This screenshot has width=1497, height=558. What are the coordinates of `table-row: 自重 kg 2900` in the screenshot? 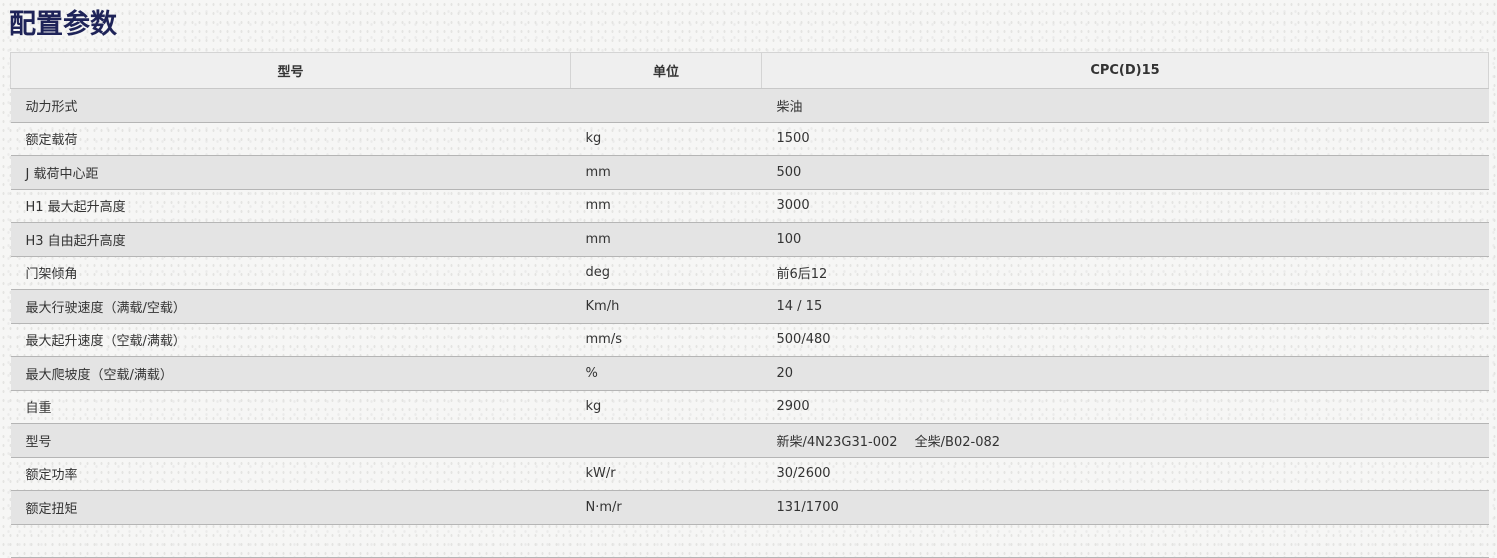 It's located at (749, 407).